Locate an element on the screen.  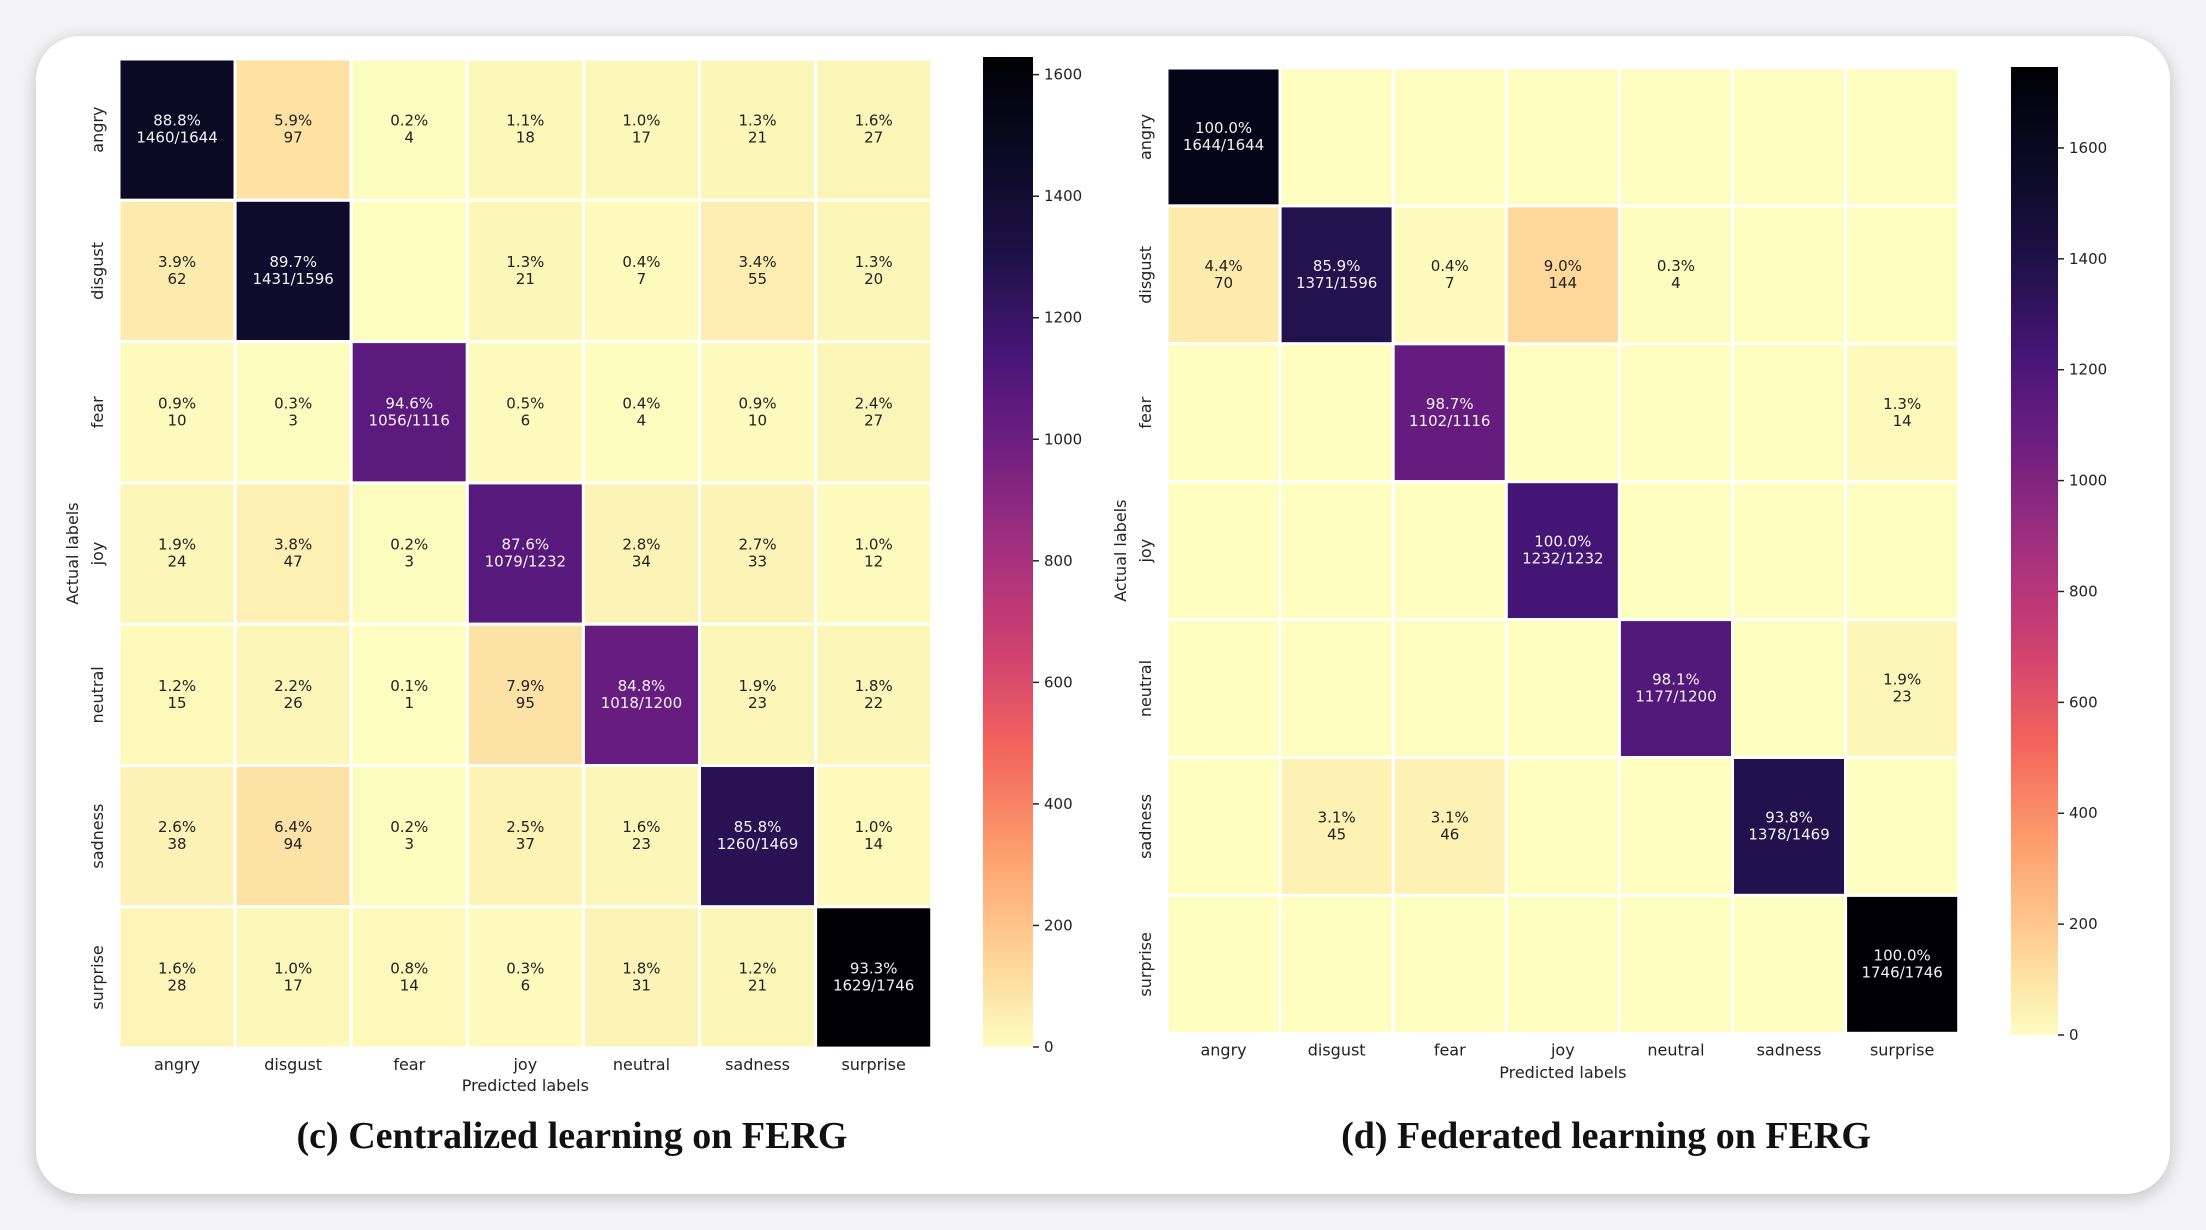
cell-annotation: 3.9% 62 is located at coordinates (177, 270).